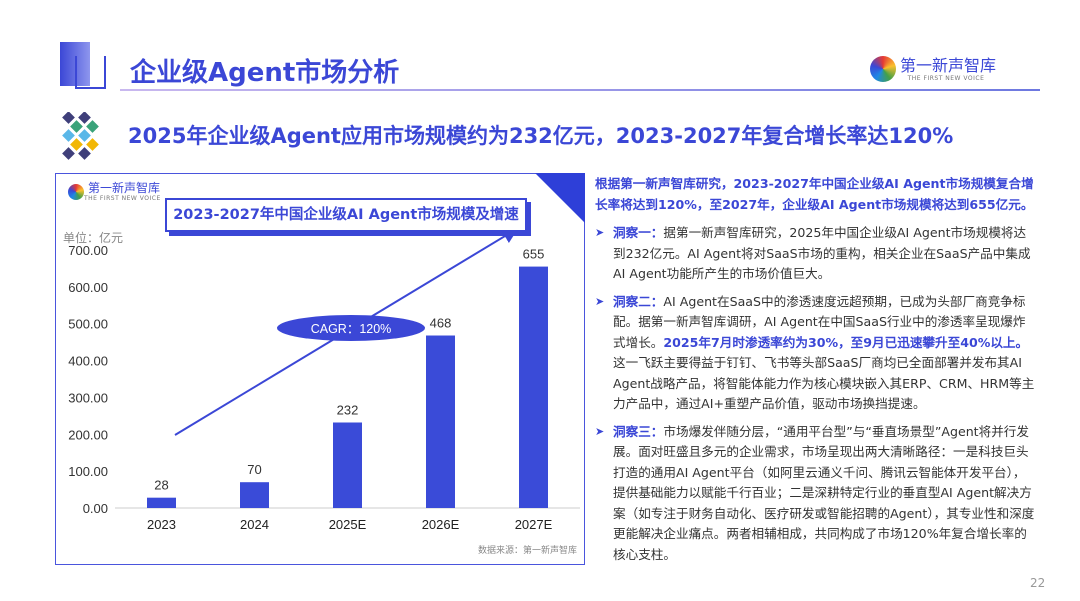  Describe the element at coordinates (534, 524) in the screenshot. I see `x-tick-label: 2027E` at that location.